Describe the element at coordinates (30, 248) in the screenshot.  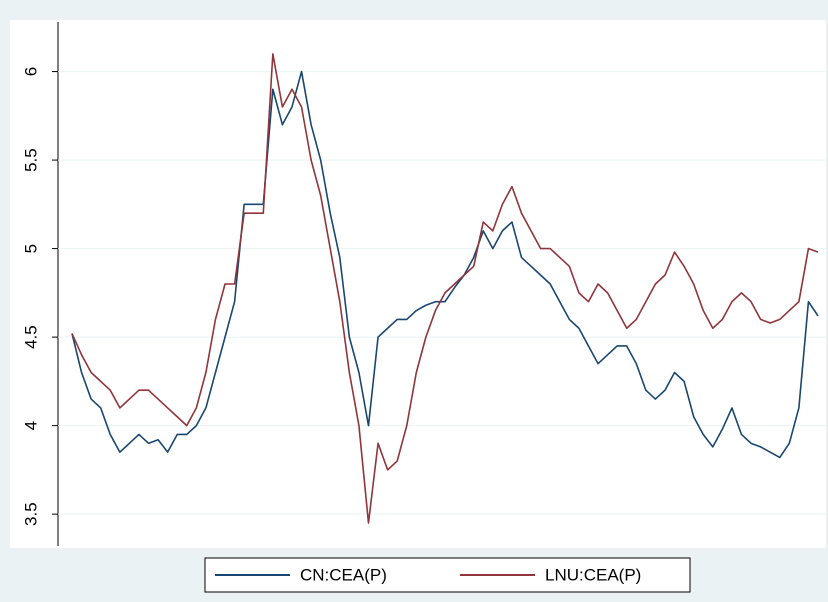
I see `y-tick-label: 5` at that location.